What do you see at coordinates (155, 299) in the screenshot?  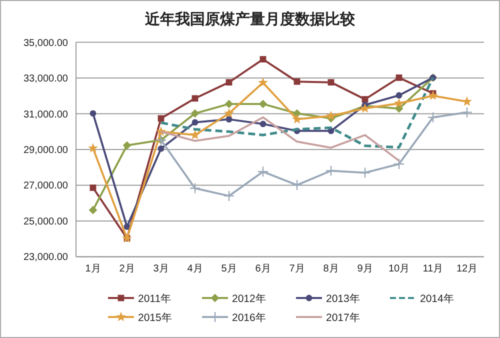 I see `legend-label: 2011年` at bounding box center [155, 299].